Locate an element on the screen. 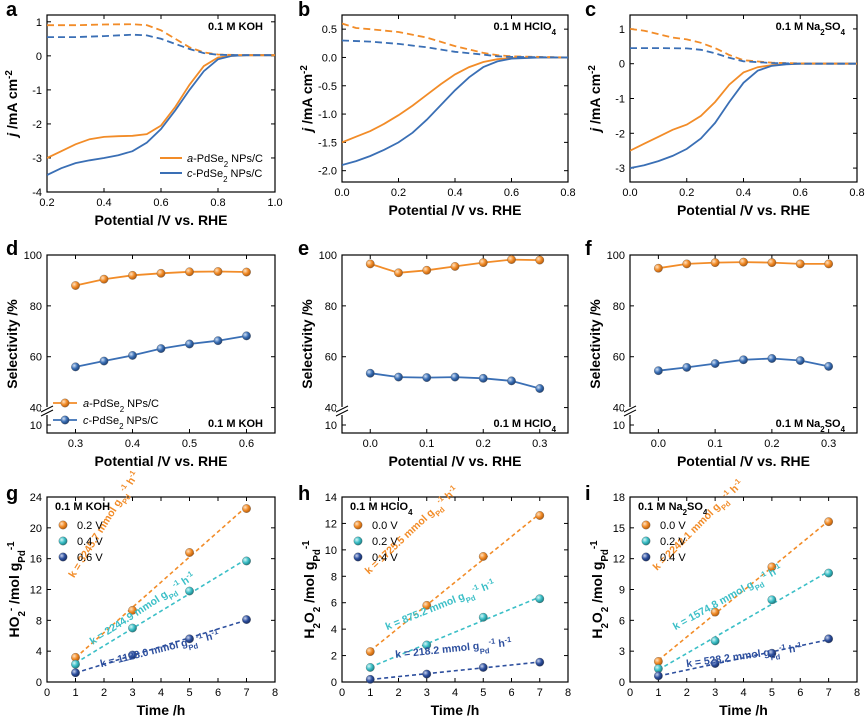 The image size is (868, 723). y-tick-label: 15 is located at coordinates (619, 529).